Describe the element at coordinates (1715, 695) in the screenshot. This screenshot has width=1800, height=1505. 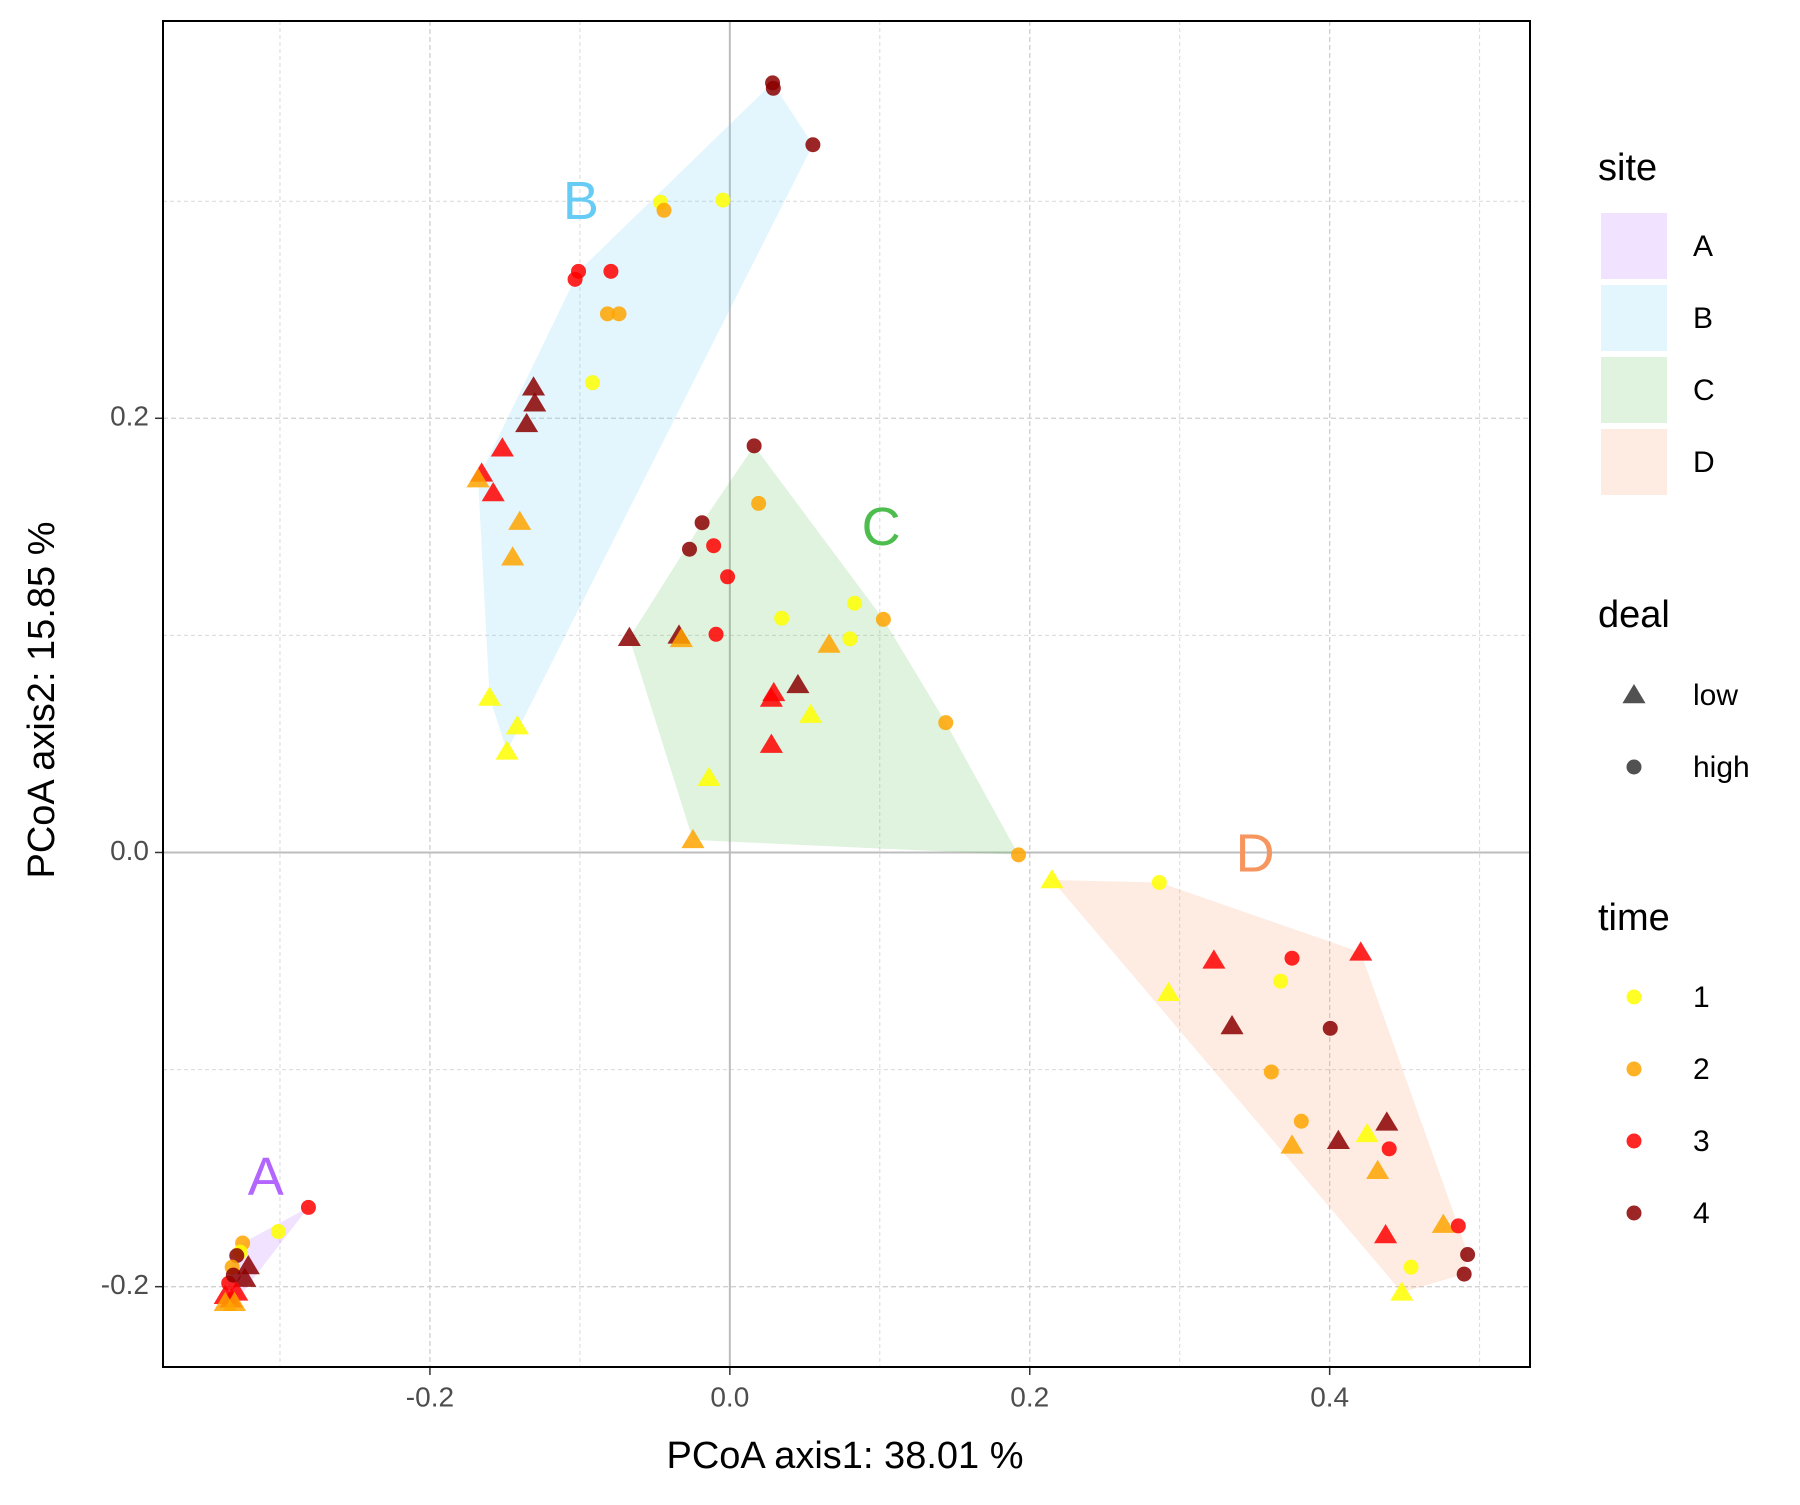
I see `legend-label: low` at that location.